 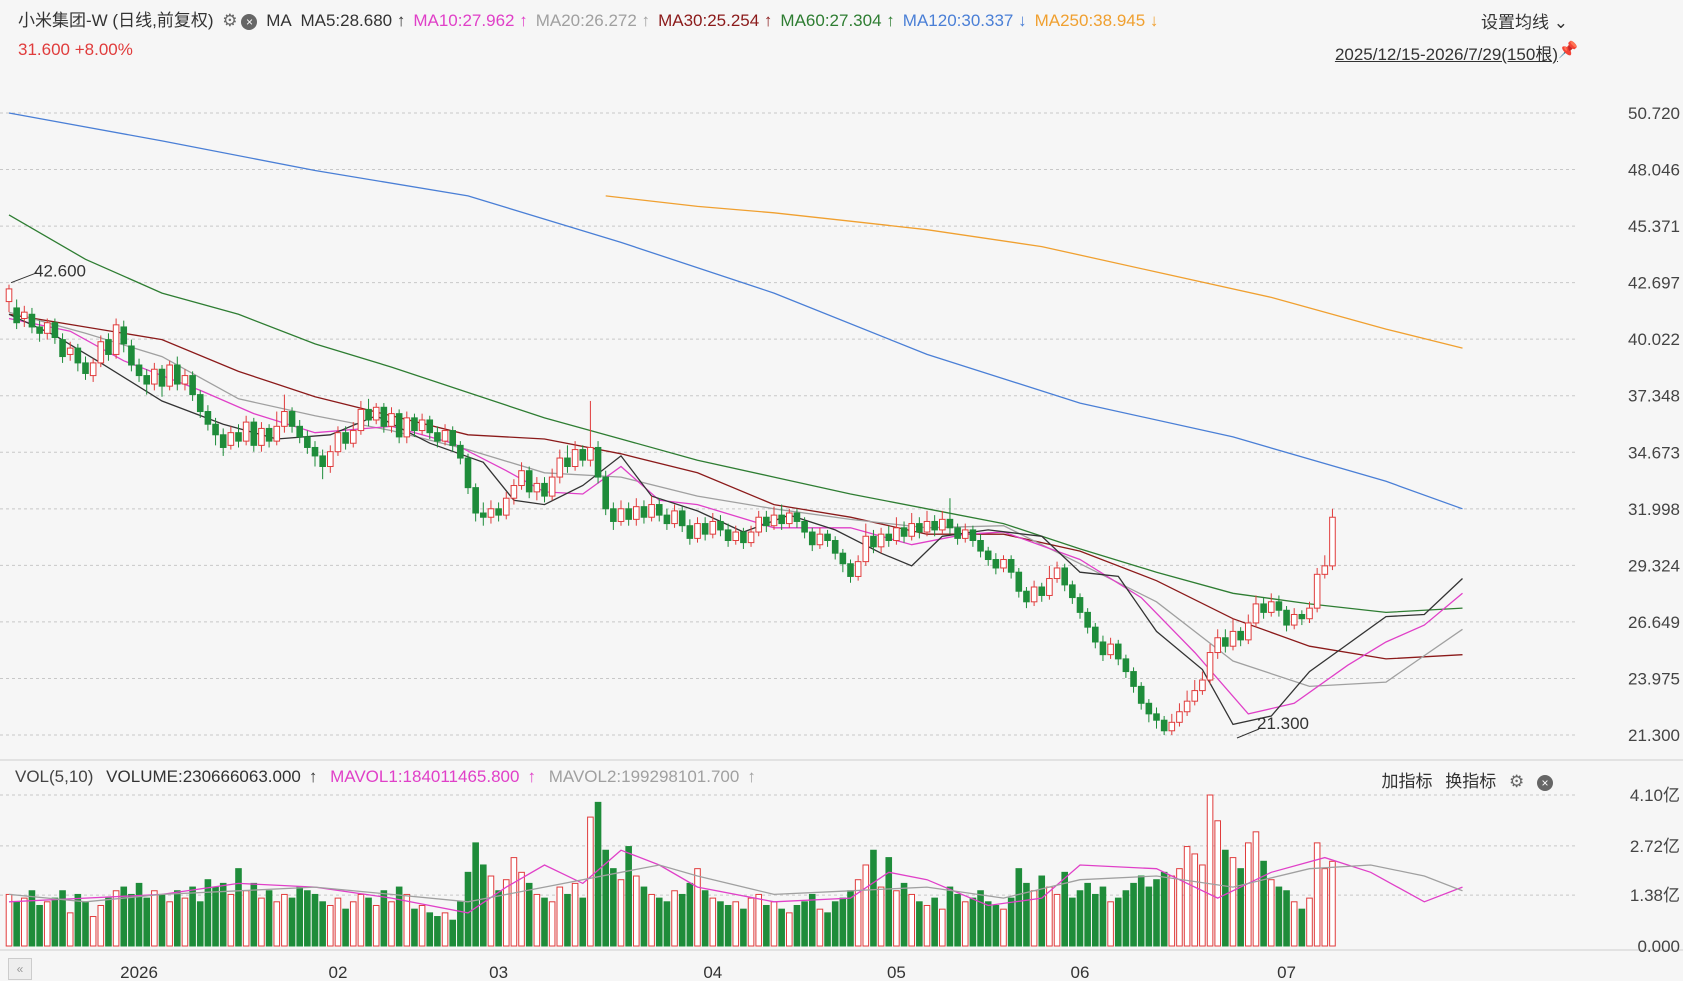 What do you see at coordinates (1654, 113) in the screenshot?
I see `price-tick-label: 50.720` at bounding box center [1654, 113].